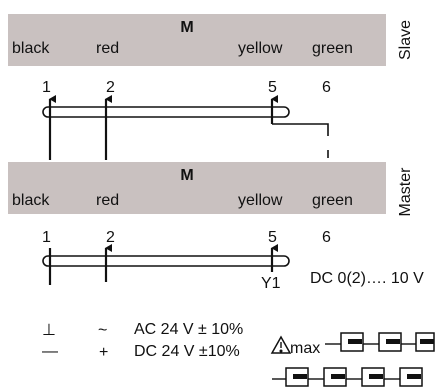  What do you see at coordinates (187, 351) in the screenshot?
I see `supply-dc-label: DC 24 V ±10%` at bounding box center [187, 351].